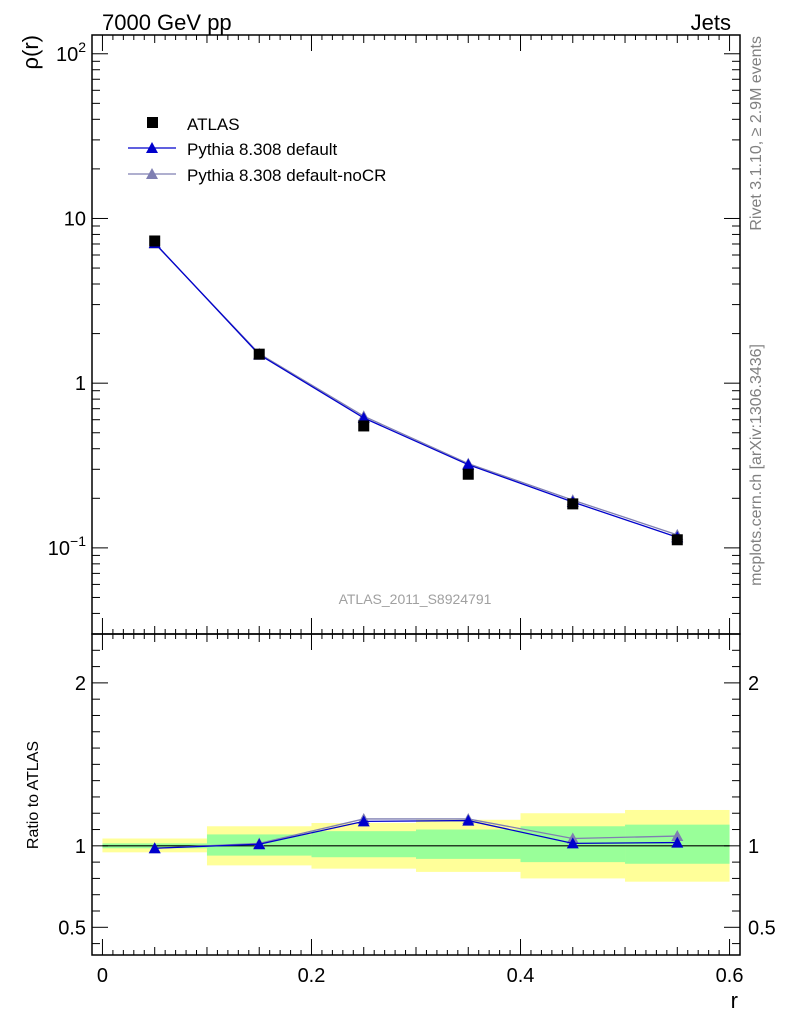 The image size is (786, 1024). I want to click on legend-label-default: Pythia 8.308 default, so click(262, 149).